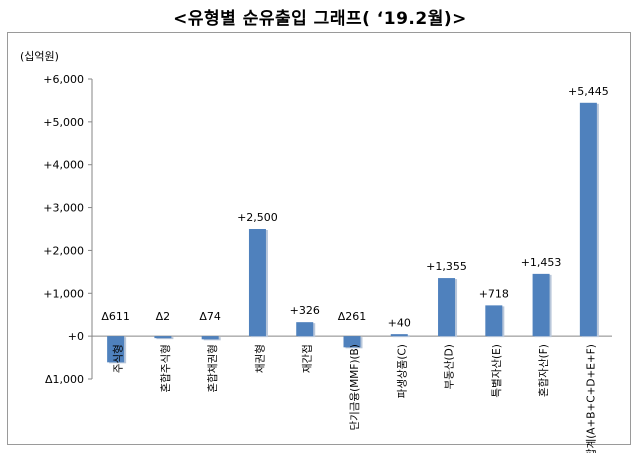  I want to click on x-category-label: 채권형, so click(260, 358).